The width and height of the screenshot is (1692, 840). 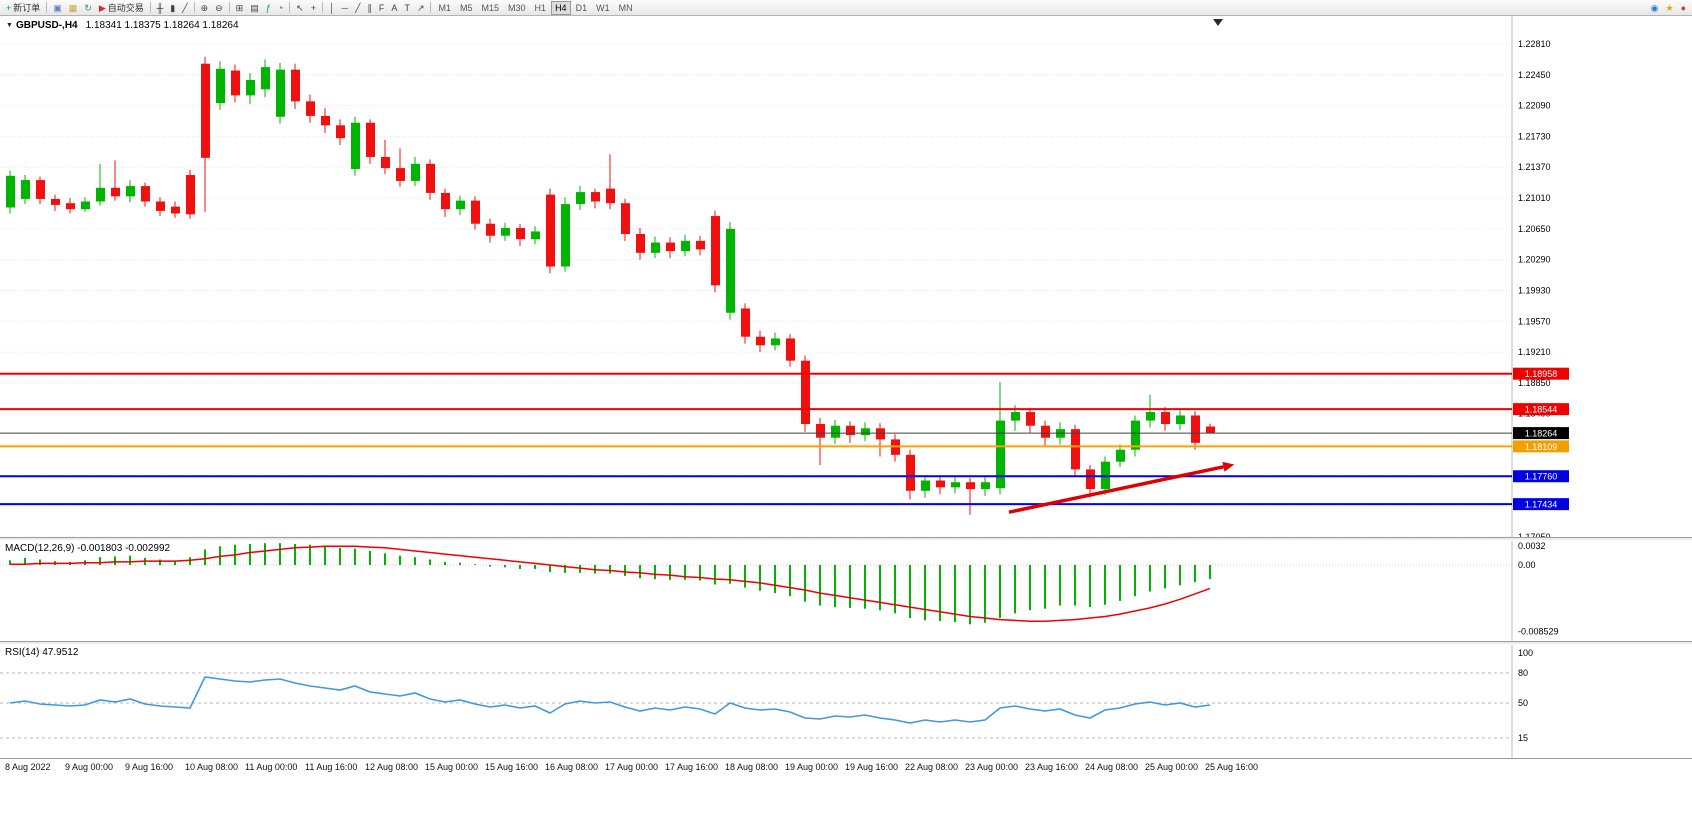 What do you see at coordinates (1534, 290) in the screenshot?
I see `svg-text: 1.19930` at bounding box center [1534, 290].